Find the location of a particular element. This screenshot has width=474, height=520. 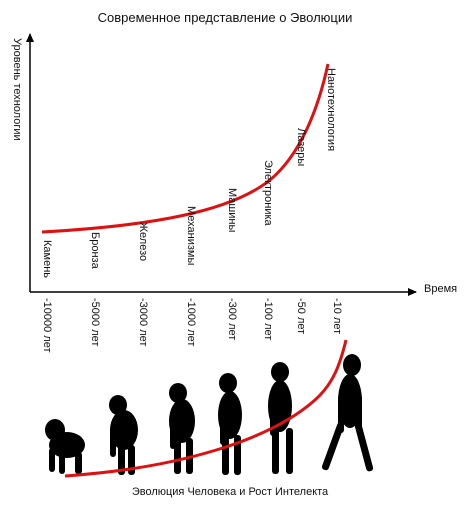

stage-label: Железо is located at coordinates (143, 241).